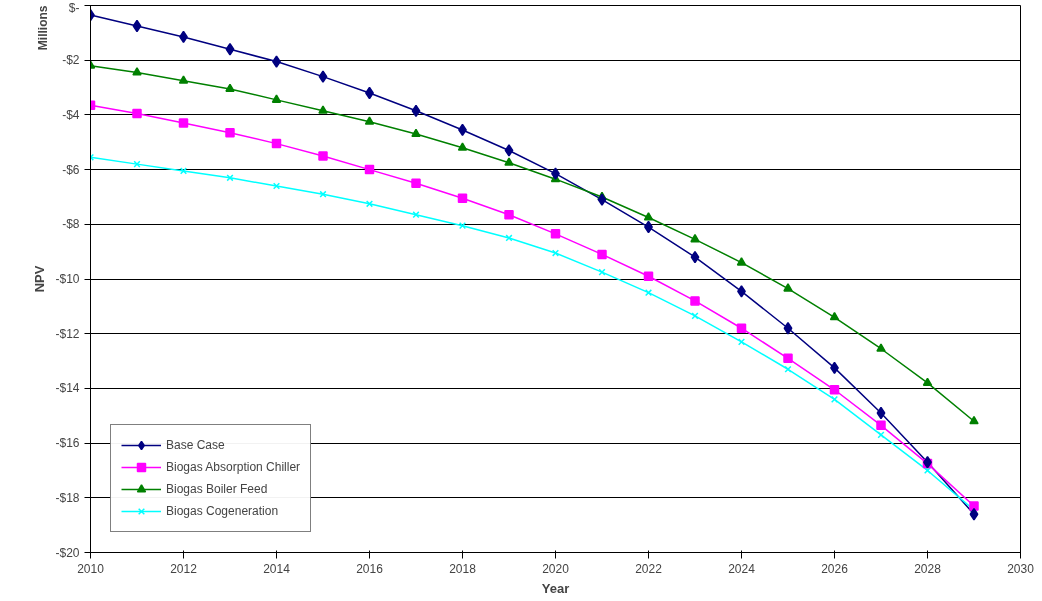 The image size is (1042, 601). Describe the element at coordinates (555, 588) in the screenshot. I see `x-axis-title: Year` at that location.